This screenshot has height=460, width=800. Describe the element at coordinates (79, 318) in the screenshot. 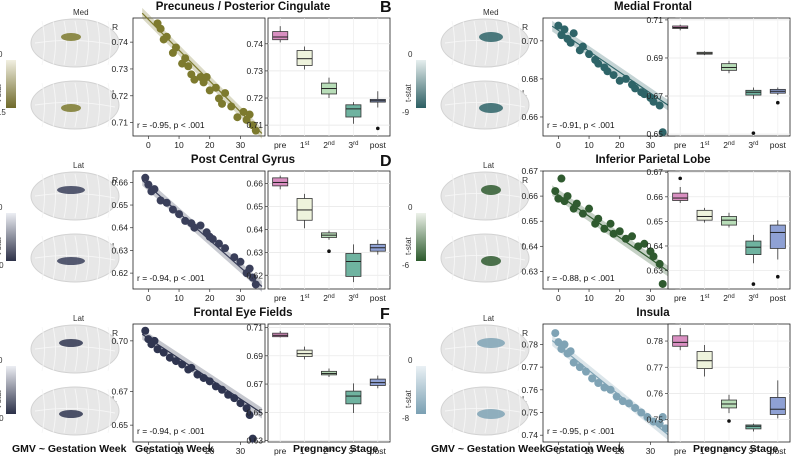

I see `view-label: Lat` at that location.